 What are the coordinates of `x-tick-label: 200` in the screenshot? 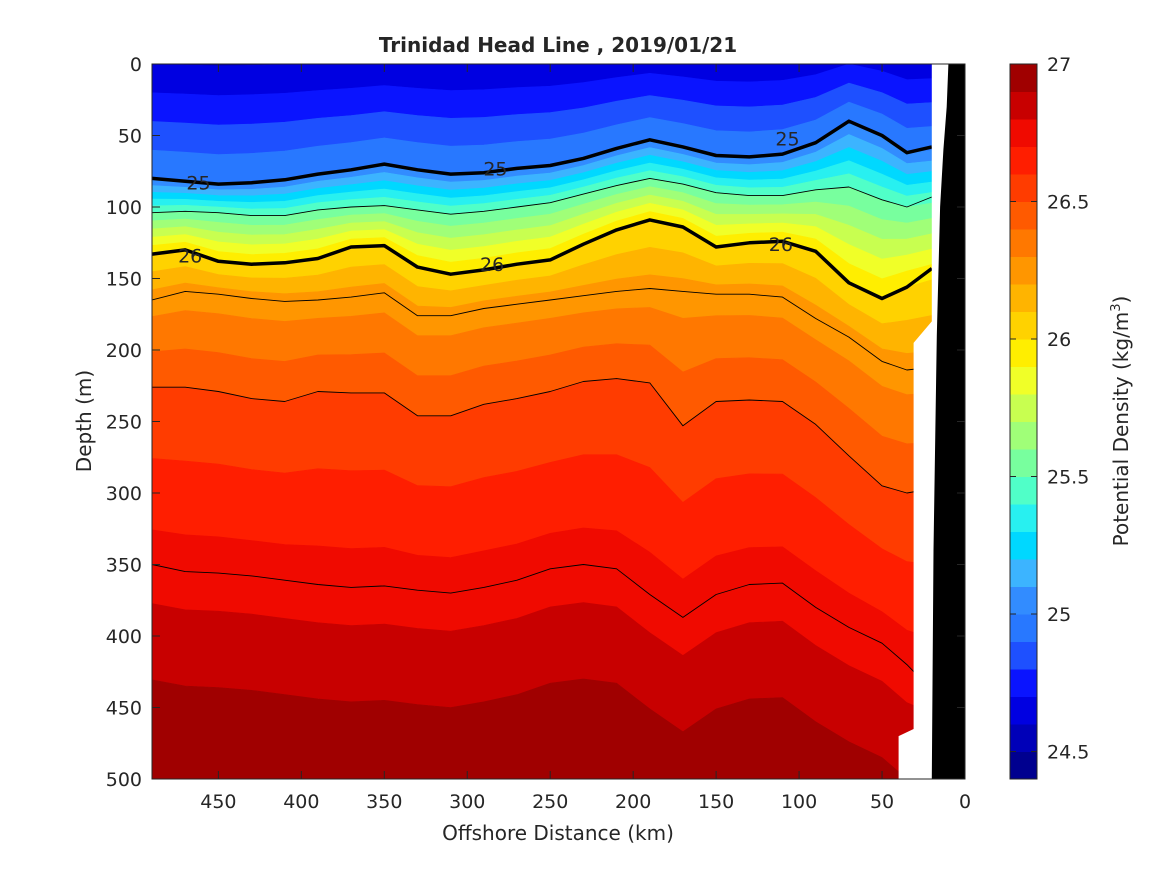 It's located at (633, 802).